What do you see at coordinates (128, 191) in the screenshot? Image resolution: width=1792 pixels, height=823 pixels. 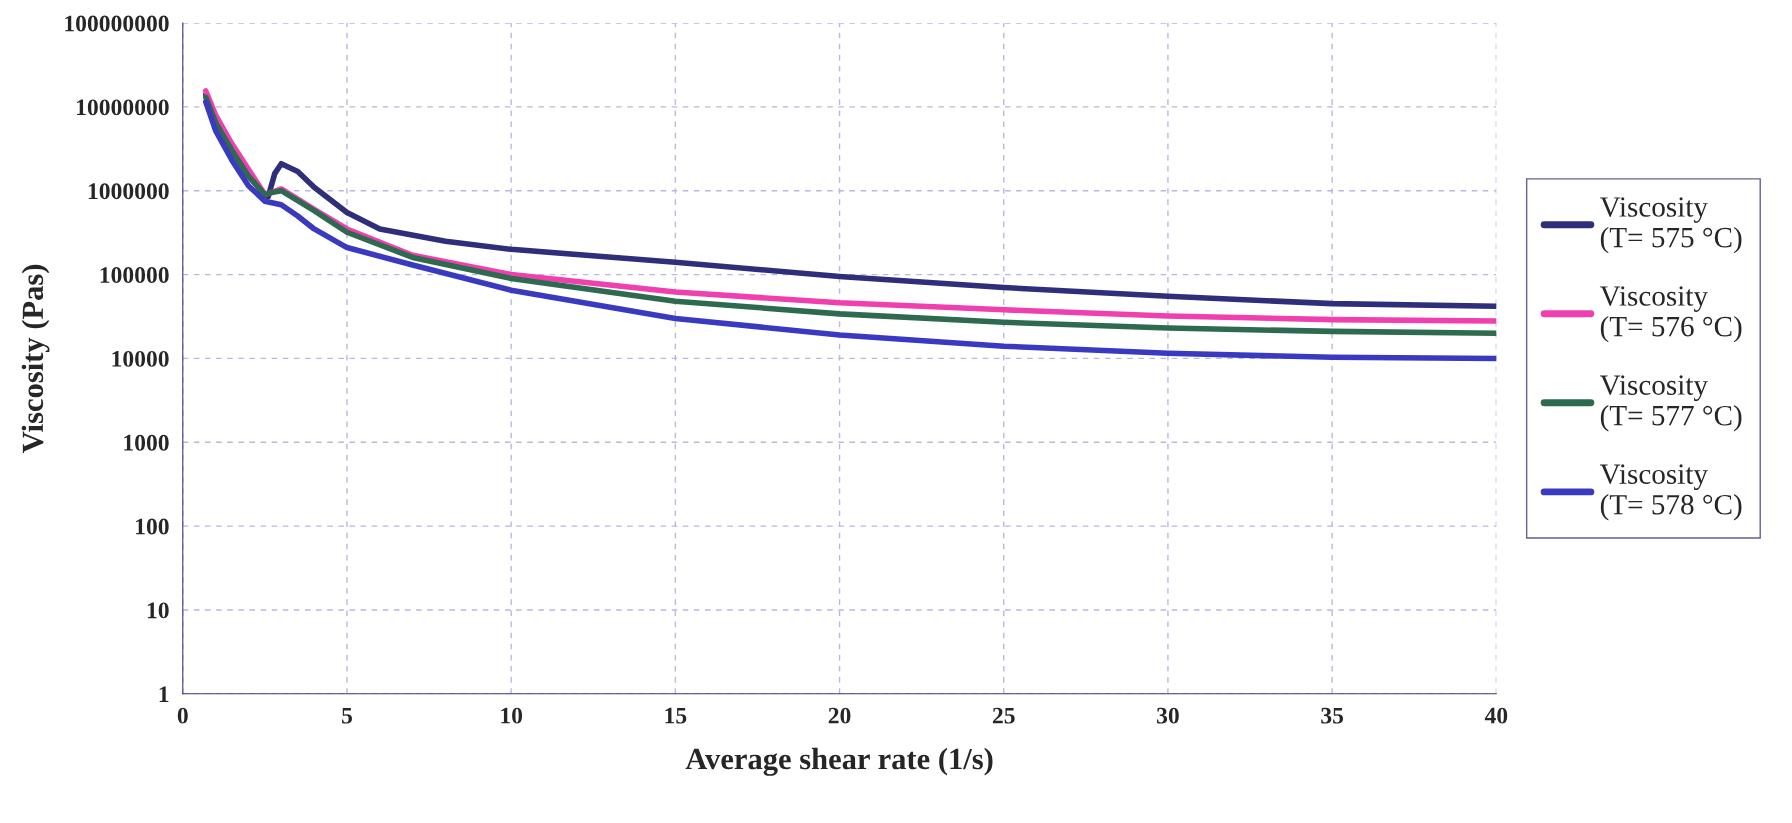 I see `y-tick-label: 1000000` at bounding box center [128, 191].